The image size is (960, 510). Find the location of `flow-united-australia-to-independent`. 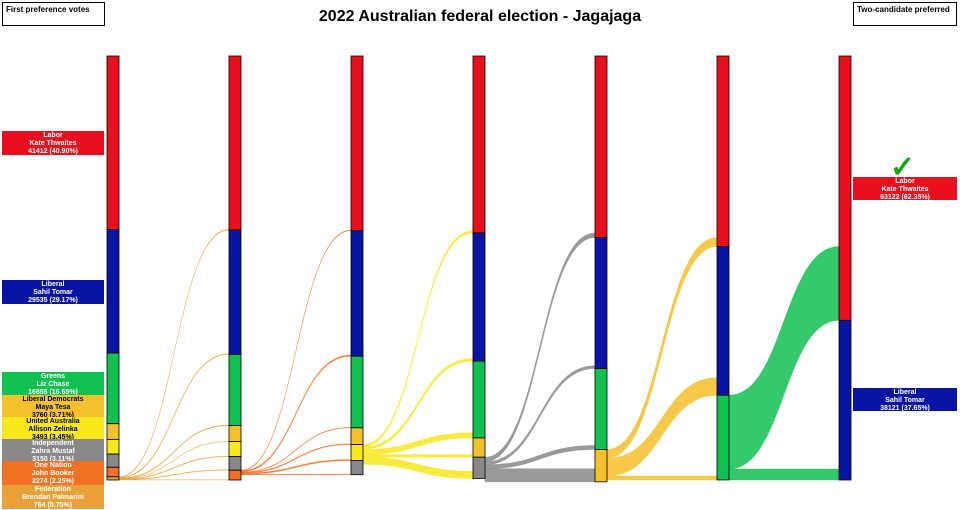

flow-united-australia-to-independent is located at coordinates (418, 467).